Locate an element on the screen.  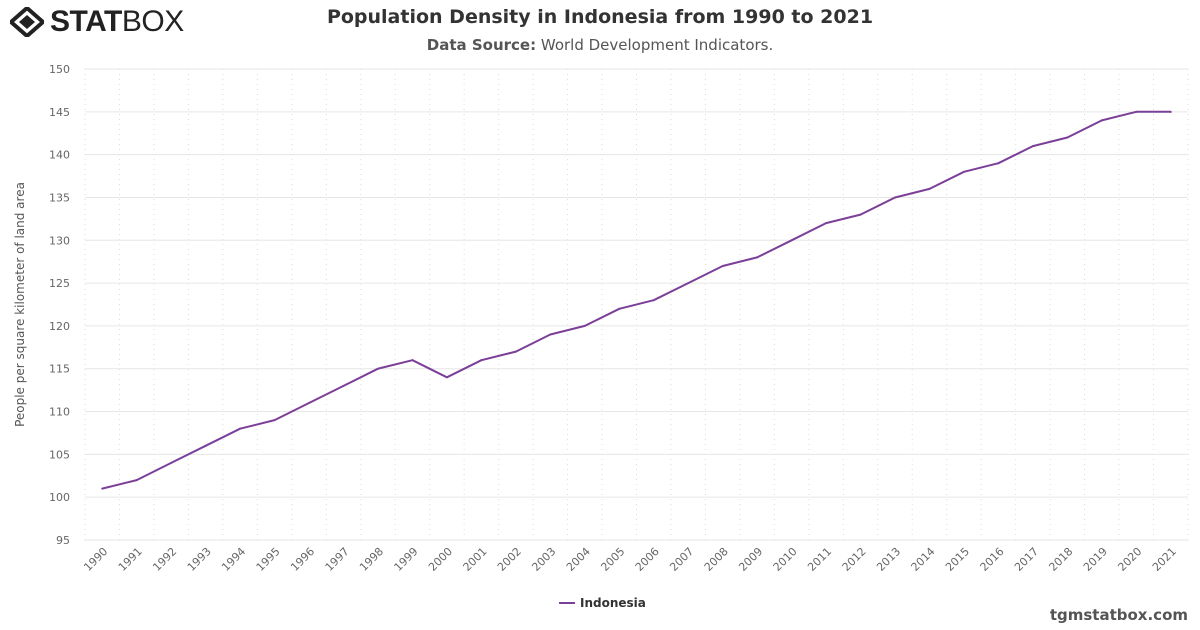
x-tick-label: 2015 is located at coordinates (957, 559).